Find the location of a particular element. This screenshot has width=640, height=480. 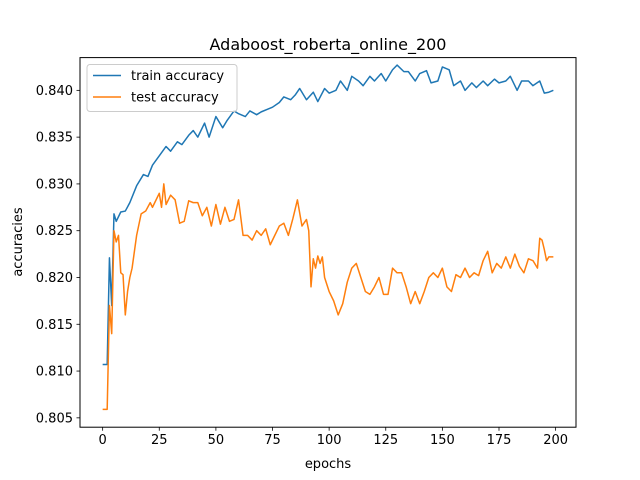

y-tick-label: 0.840 is located at coordinates (54, 91).